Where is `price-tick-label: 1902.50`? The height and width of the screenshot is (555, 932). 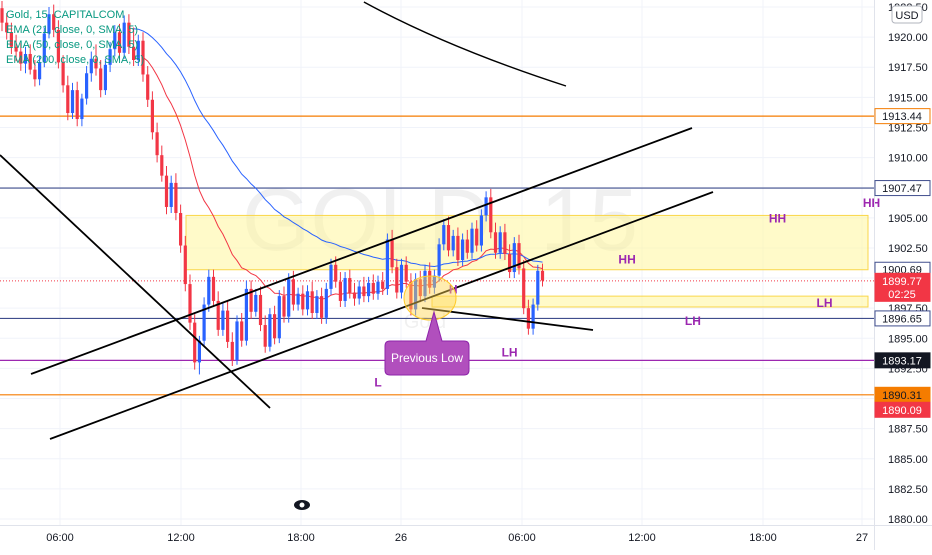
price-tick-label: 1902.50 is located at coordinates (908, 249).